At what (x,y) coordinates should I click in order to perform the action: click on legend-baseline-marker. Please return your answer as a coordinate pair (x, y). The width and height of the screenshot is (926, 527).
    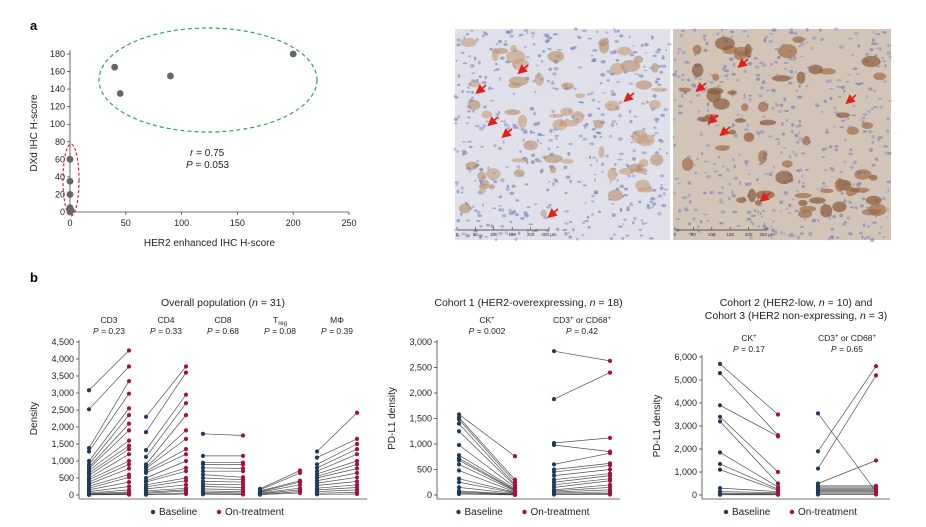
    Looking at the image, I should click on (458, 512).